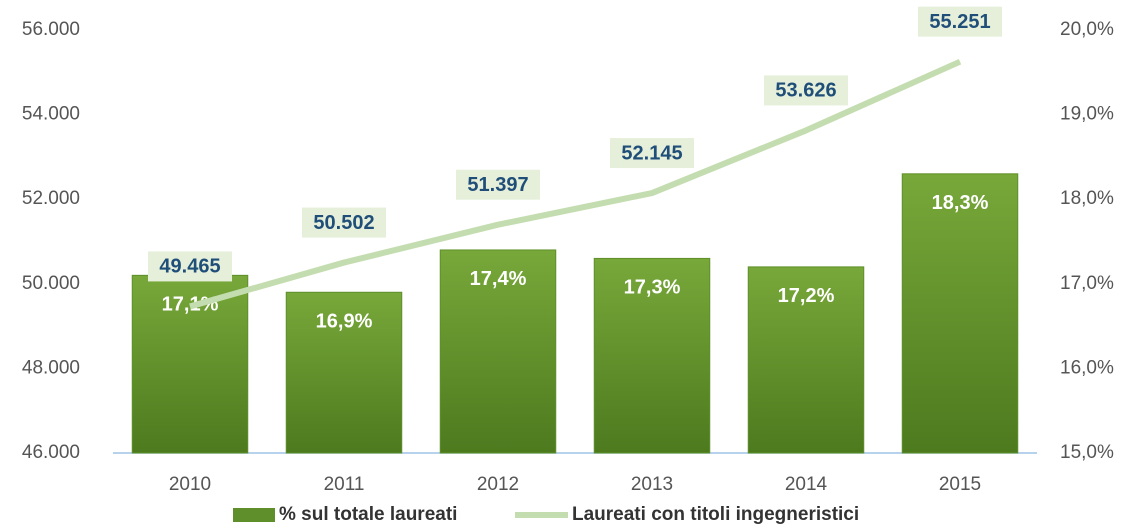 Image resolution: width=1125 pixels, height=524 pixels. Describe the element at coordinates (51, 367) in the screenshot. I see `y-tick-label: 48.000` at that location.